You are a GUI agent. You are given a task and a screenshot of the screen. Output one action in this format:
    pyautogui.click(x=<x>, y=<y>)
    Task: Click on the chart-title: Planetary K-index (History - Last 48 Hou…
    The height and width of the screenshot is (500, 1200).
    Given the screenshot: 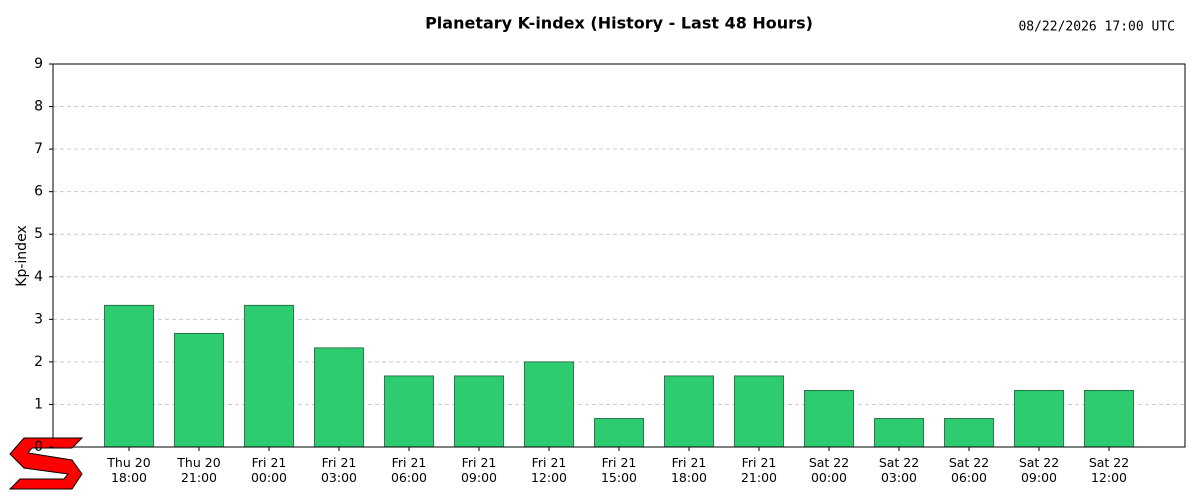 What is the action you would take?
    pyautogui.click(x=619, y=23)
    